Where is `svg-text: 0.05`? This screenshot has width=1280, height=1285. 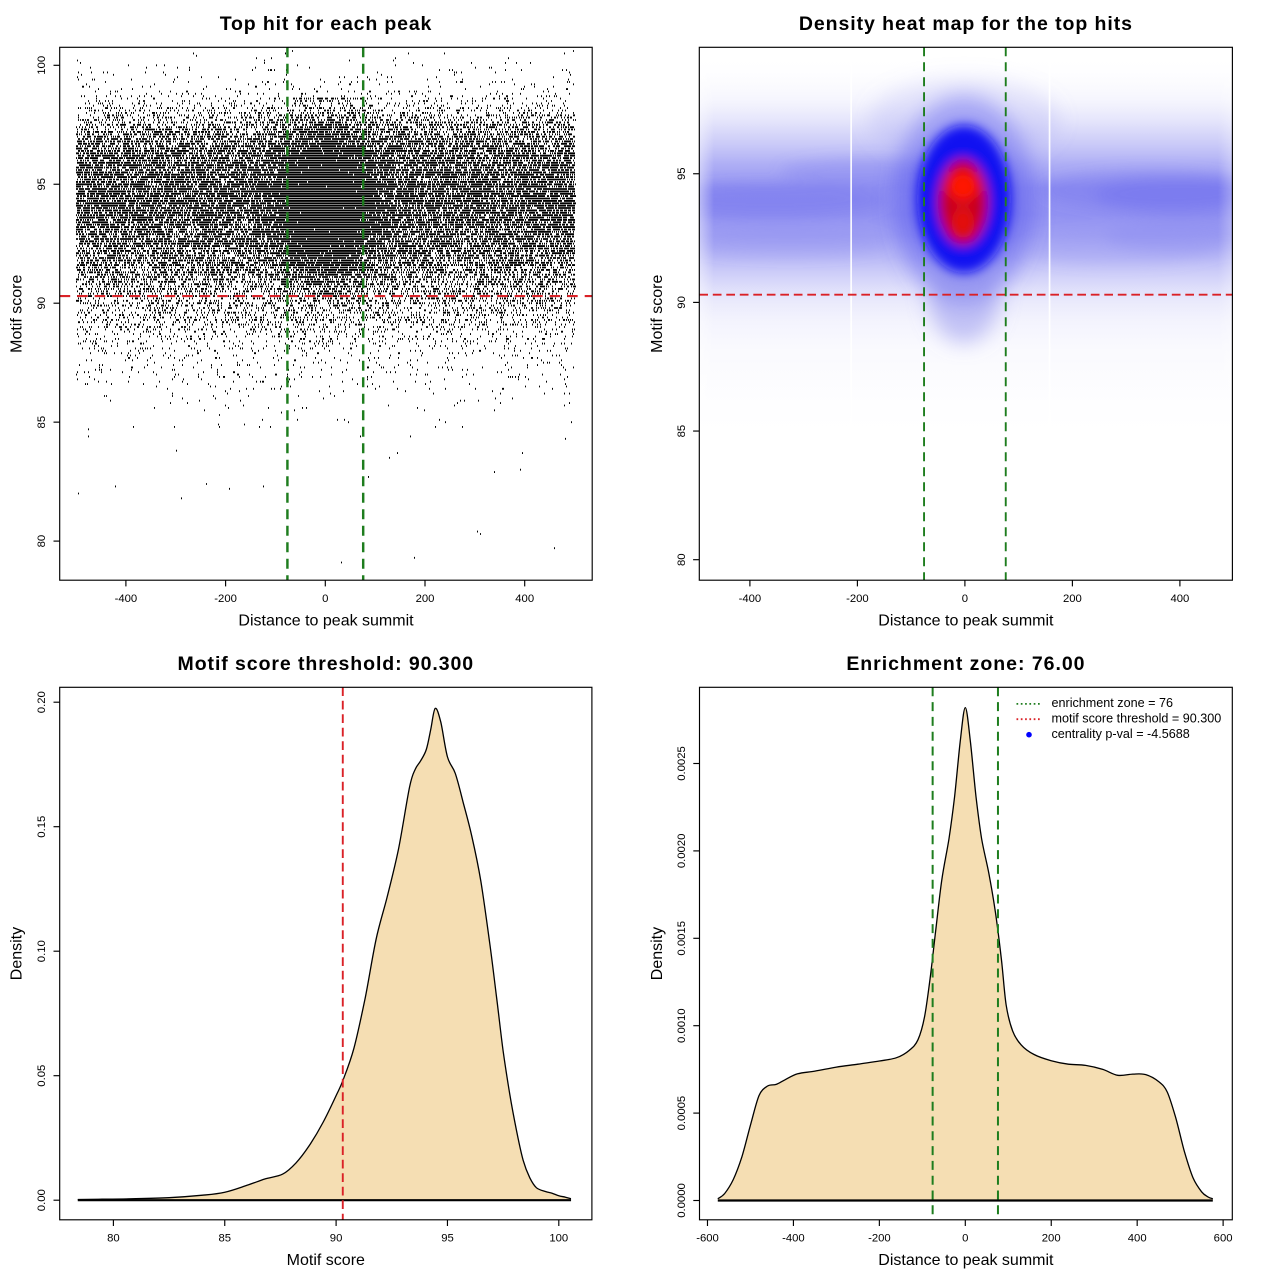 svg-text: 0.05 is located at coordinates (42, 1076).